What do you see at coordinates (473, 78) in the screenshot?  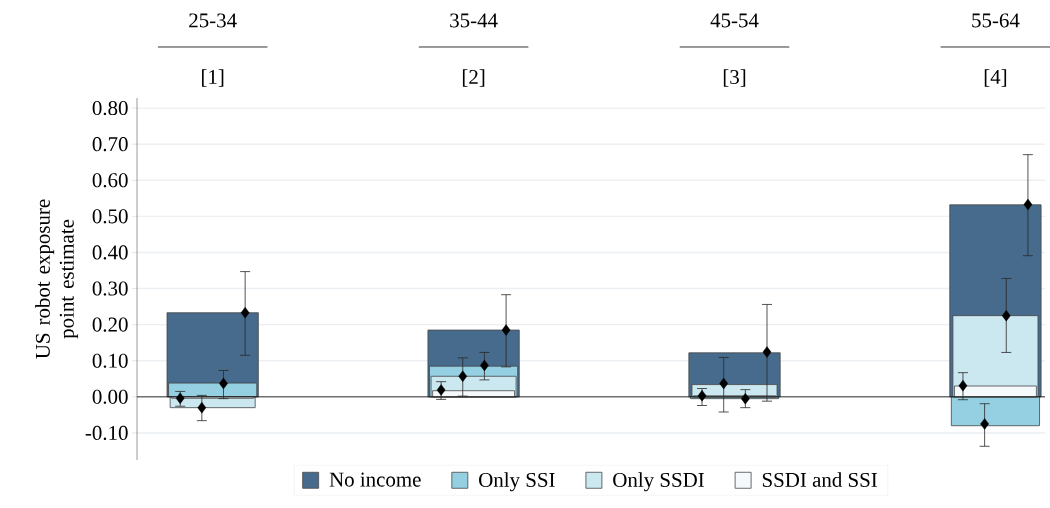 I see `text: [2]` at bounding box center [473, 78].